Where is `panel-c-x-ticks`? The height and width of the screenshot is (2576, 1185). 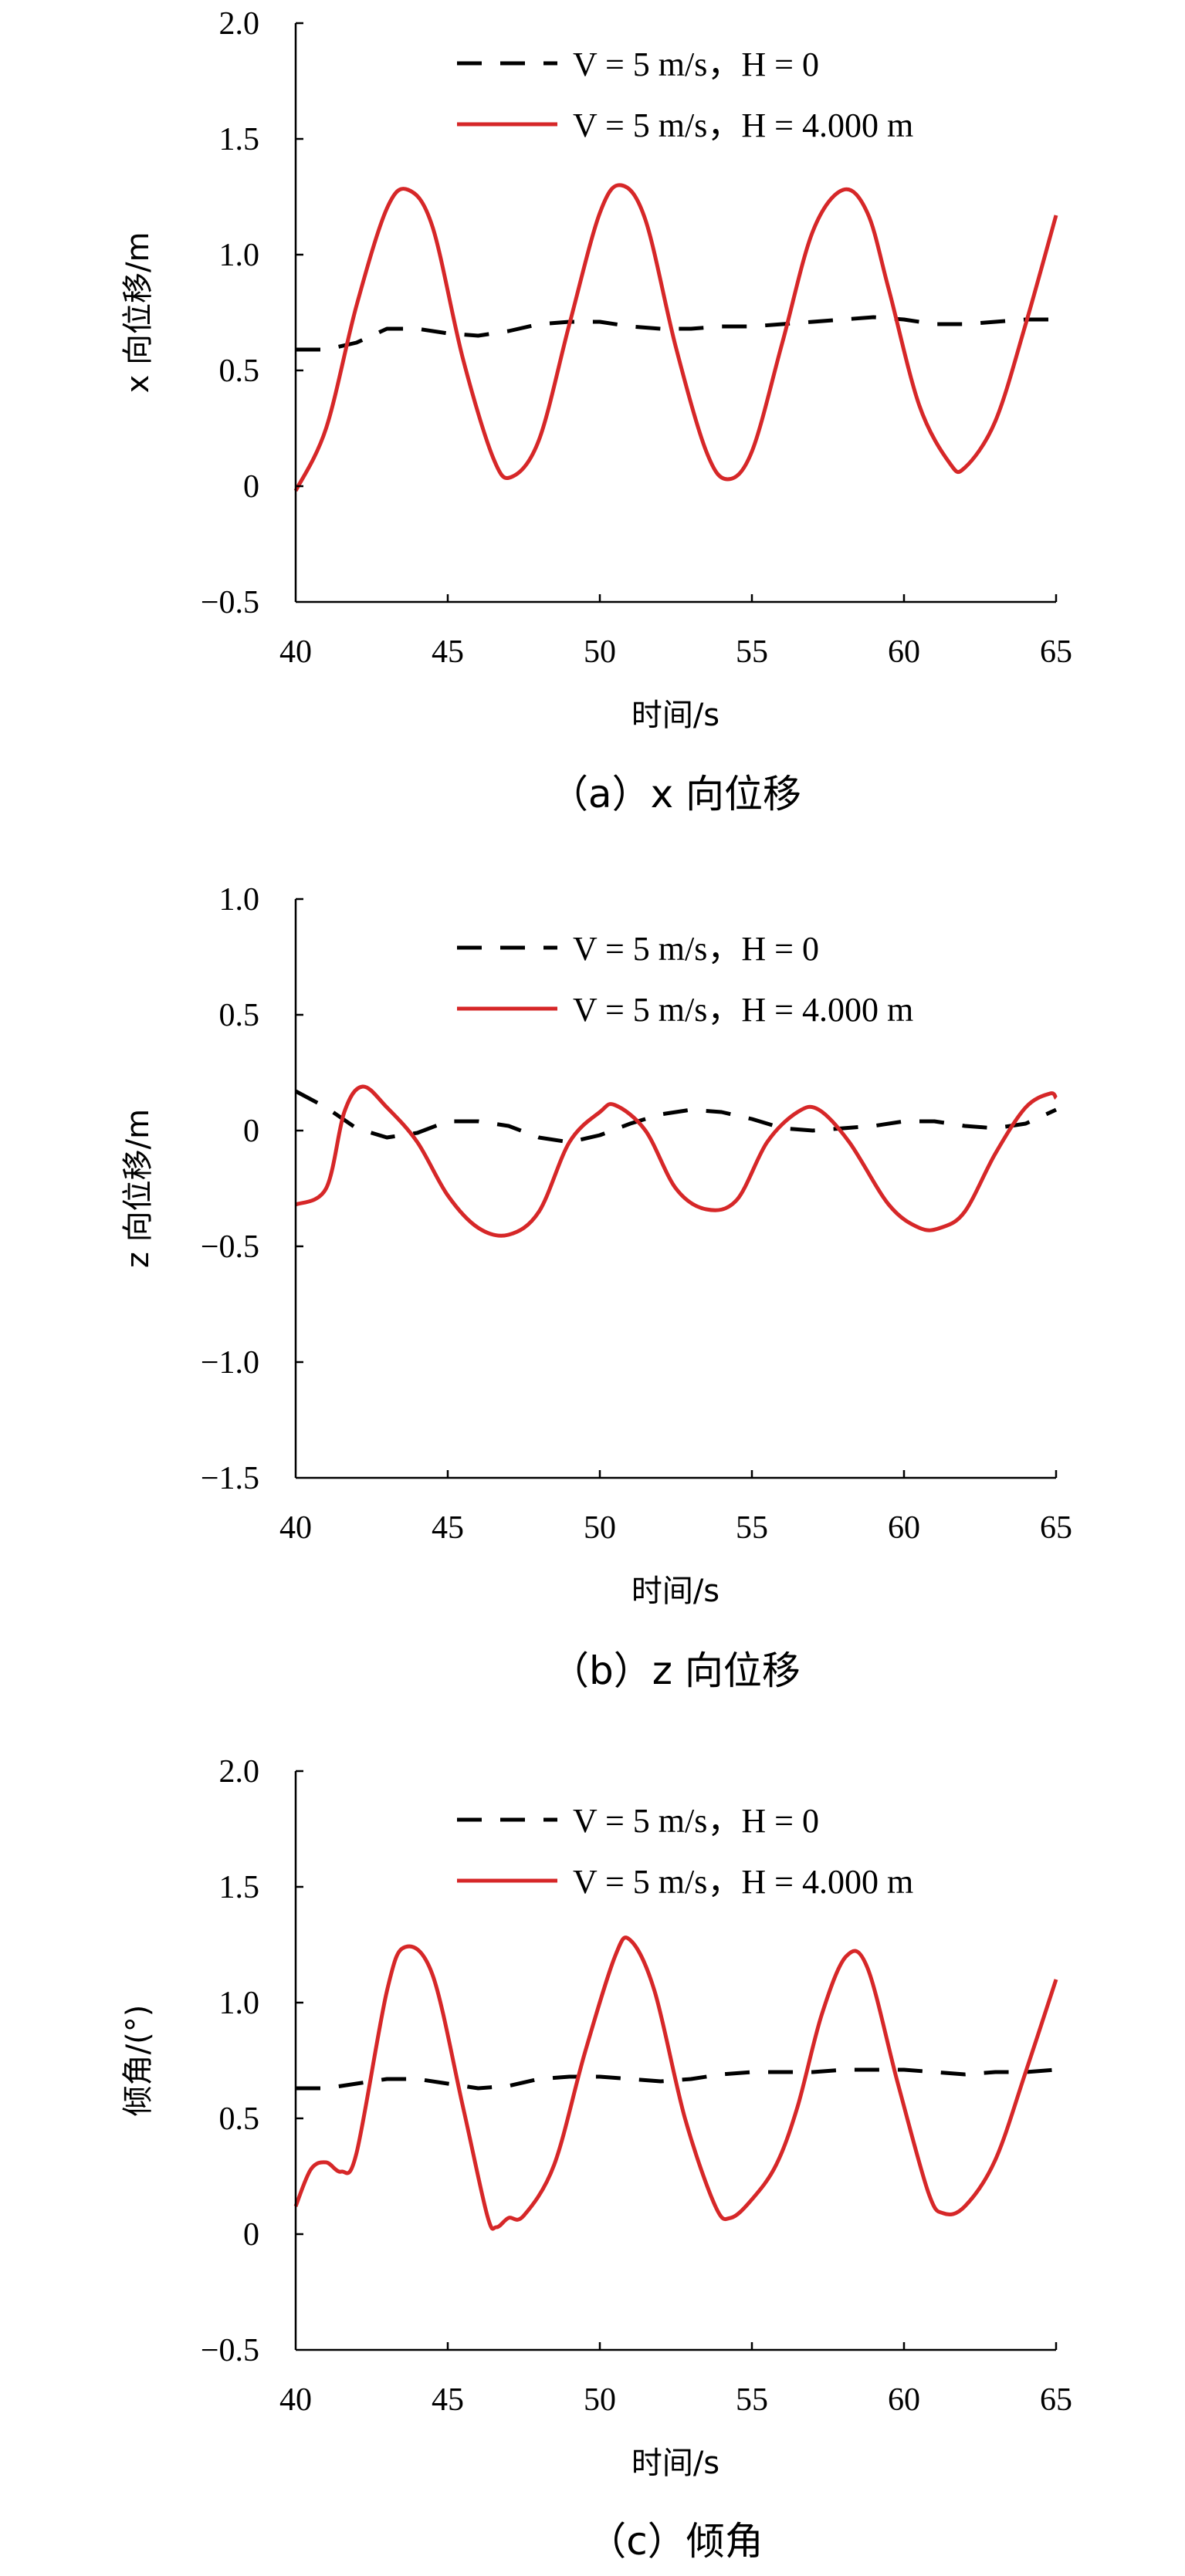
panel-c-x-ticks is located at coordinates (752, 2346).